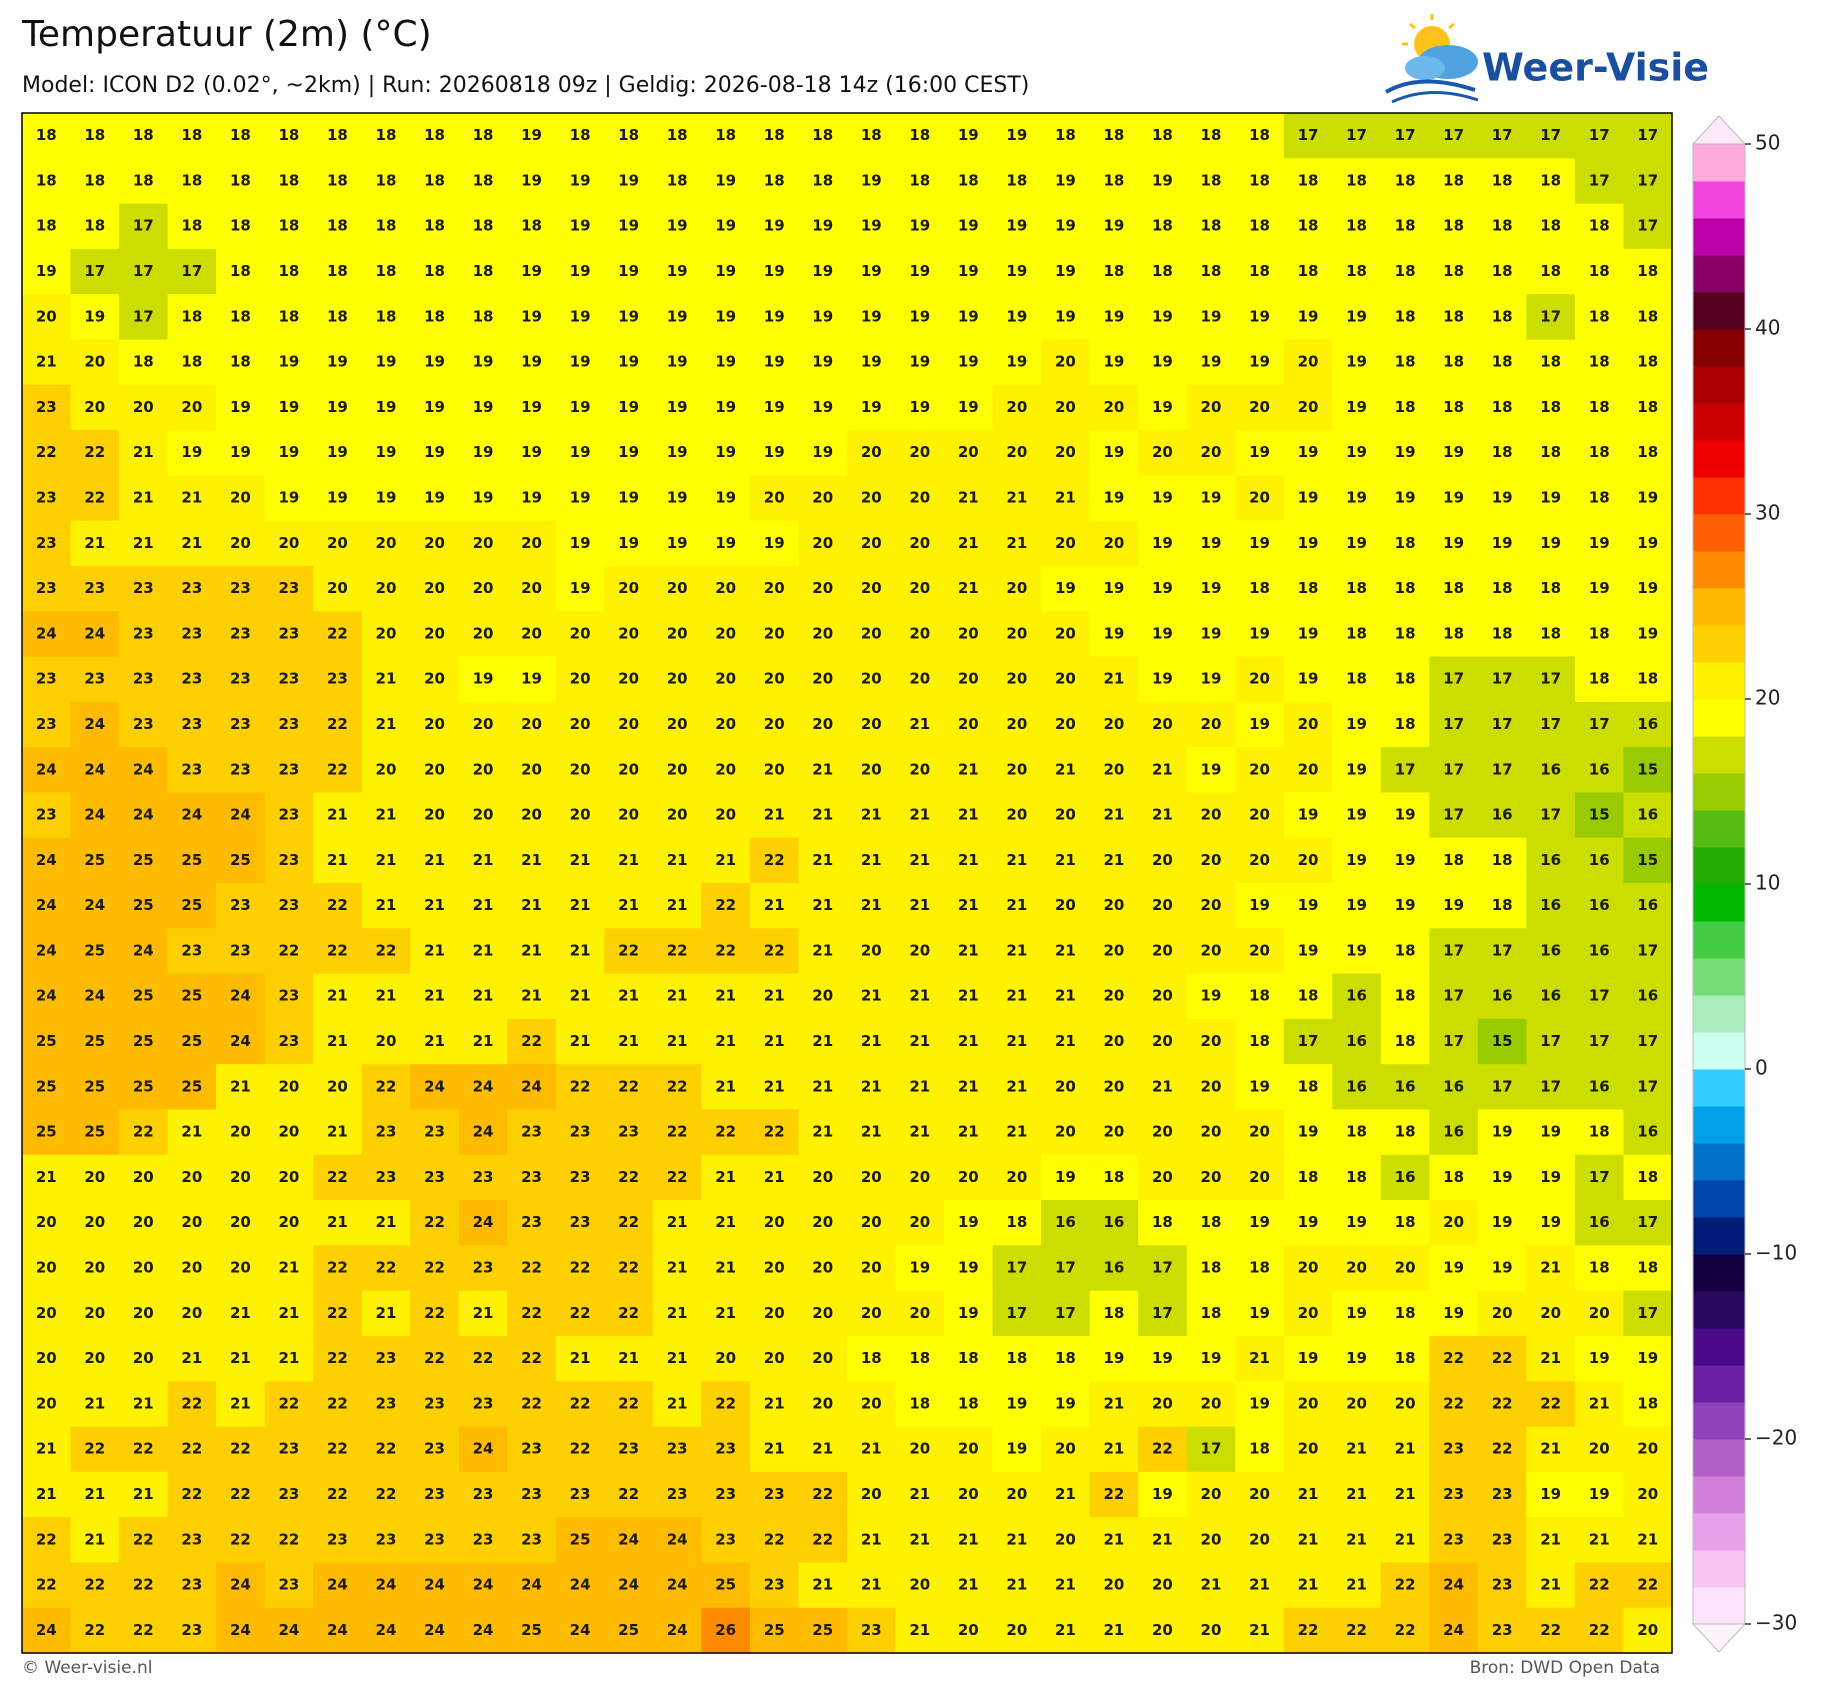 Image resolution: width=1824 pixels, height=1685 pixels. What do you see at coordinates (1599, 180) in the screenshot?
I see `temp-label: 17` at bounding box center [1599, 180].